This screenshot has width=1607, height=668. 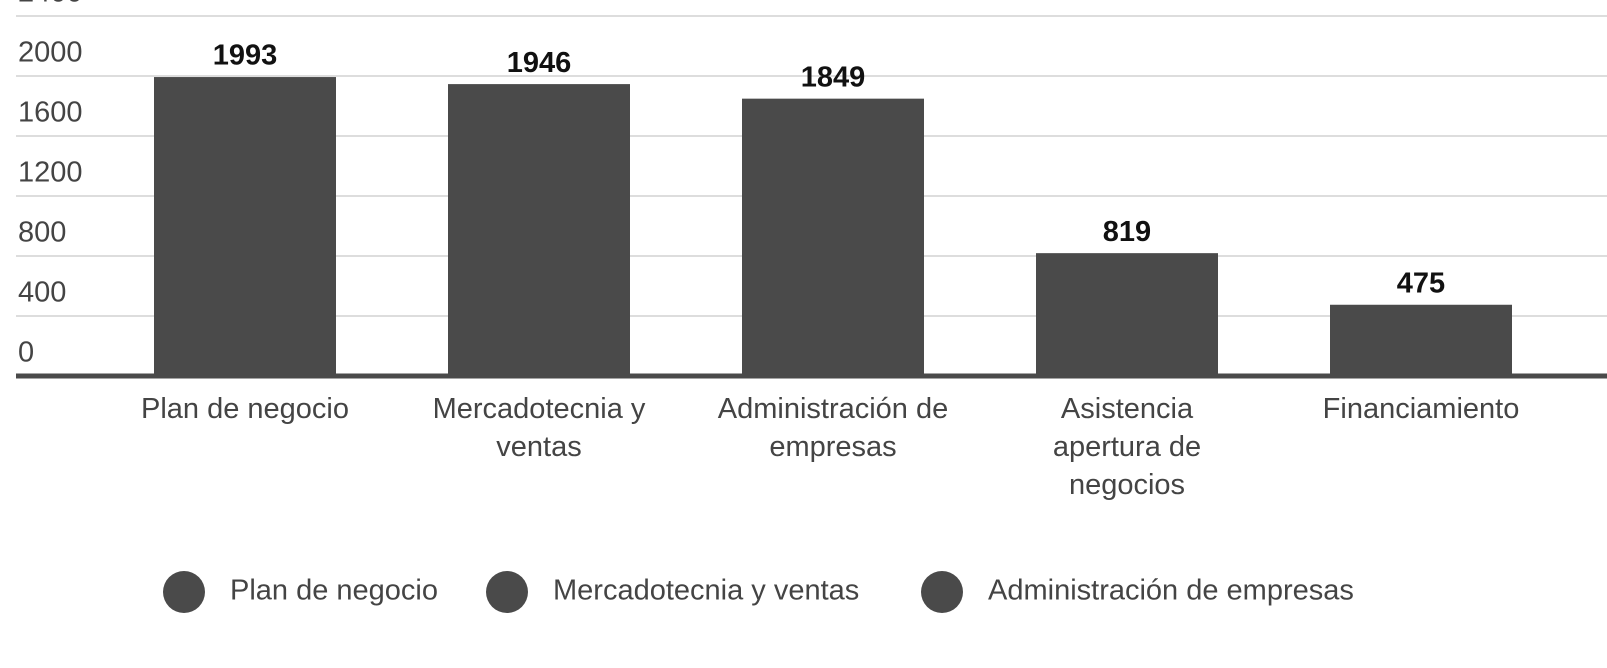 I want to click on y-tick-label: 800, so click(x=42, y=233).